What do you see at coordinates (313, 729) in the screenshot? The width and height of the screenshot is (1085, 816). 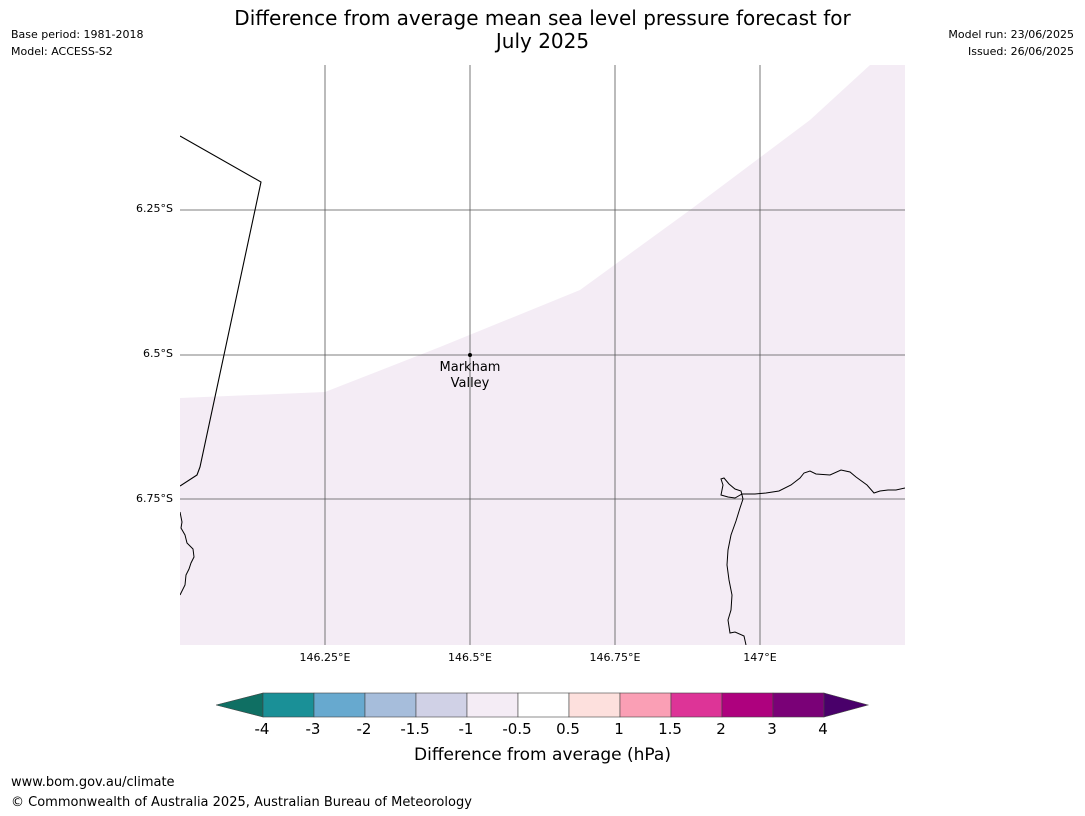 I see `colorbar-tick: -3` at bounding box center [313, 729].